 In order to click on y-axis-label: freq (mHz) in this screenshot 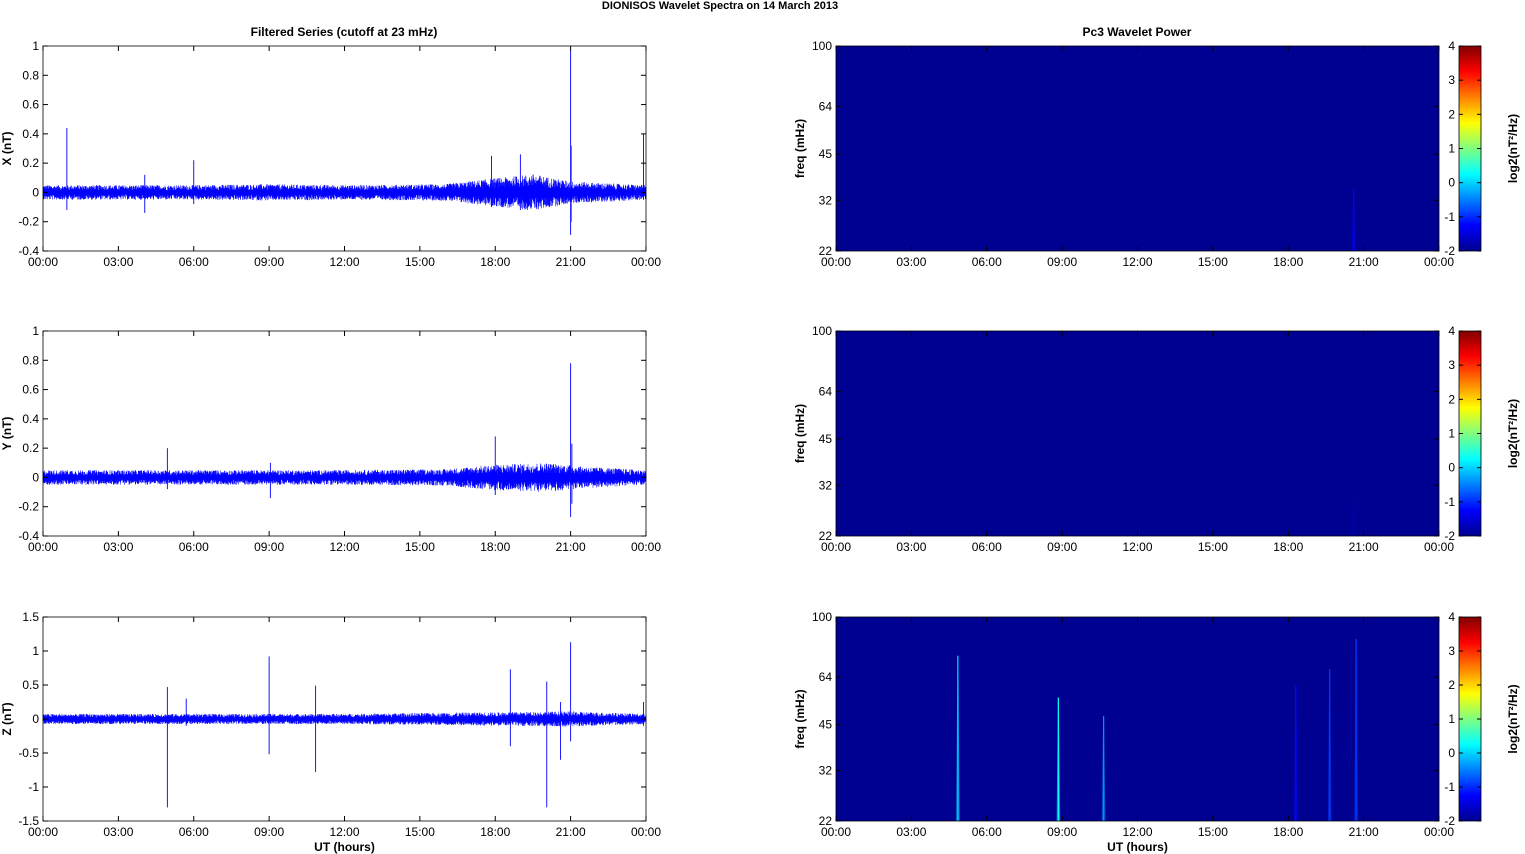, I will do `click(800, 148)`.